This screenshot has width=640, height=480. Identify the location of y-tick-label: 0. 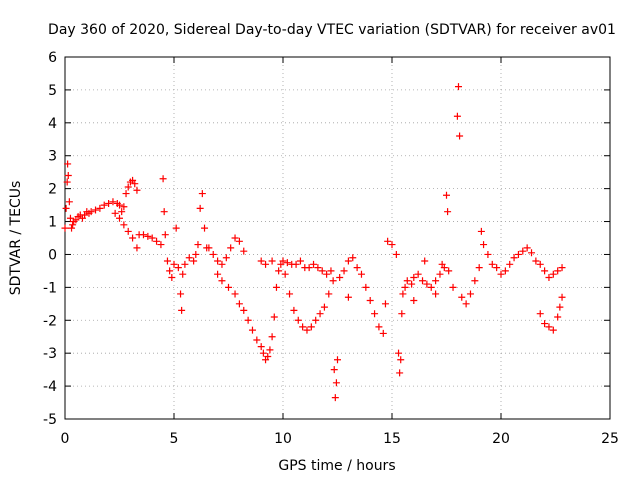
(52, 255).